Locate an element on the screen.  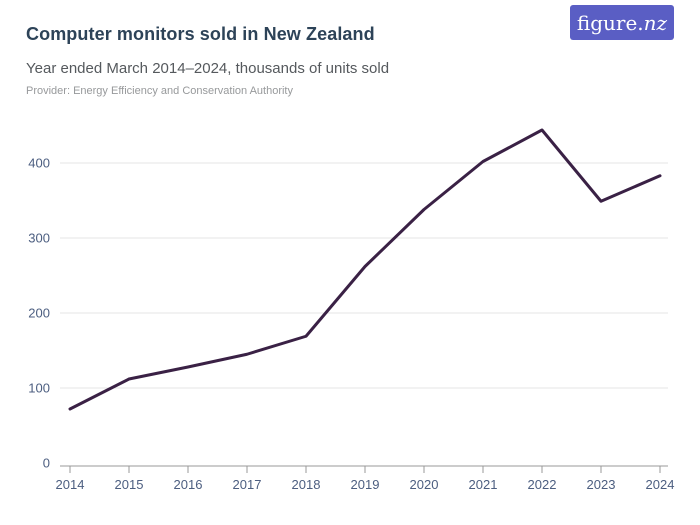
x-tick-label: 2019 is located at coordinates (365, 484).